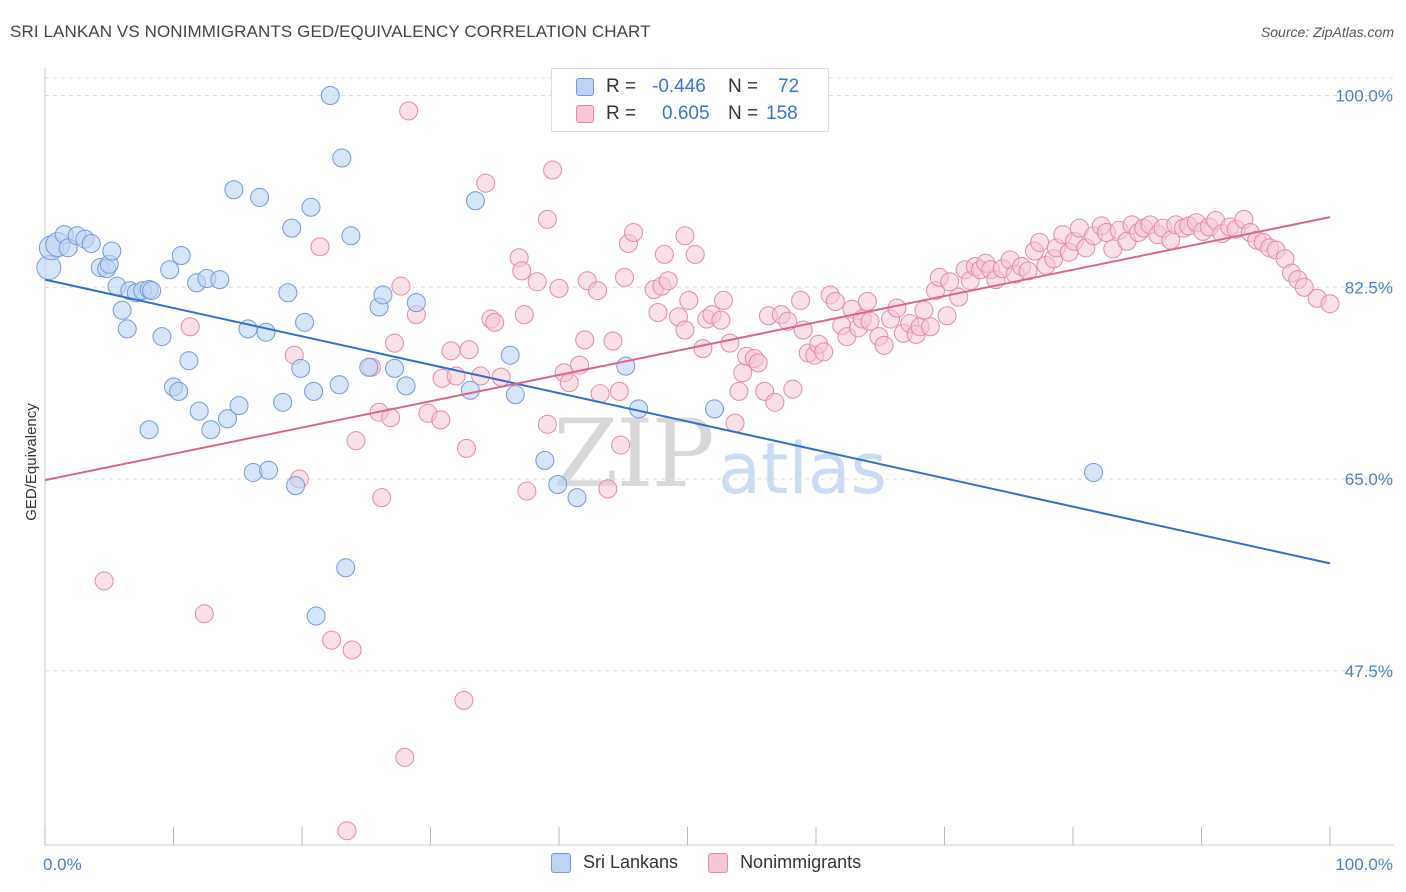 The height and width of the screenshot is (892, 1406). I want to click on legend-row-sri-lankans: R = -0.446 N = 72, so click(690, 87).